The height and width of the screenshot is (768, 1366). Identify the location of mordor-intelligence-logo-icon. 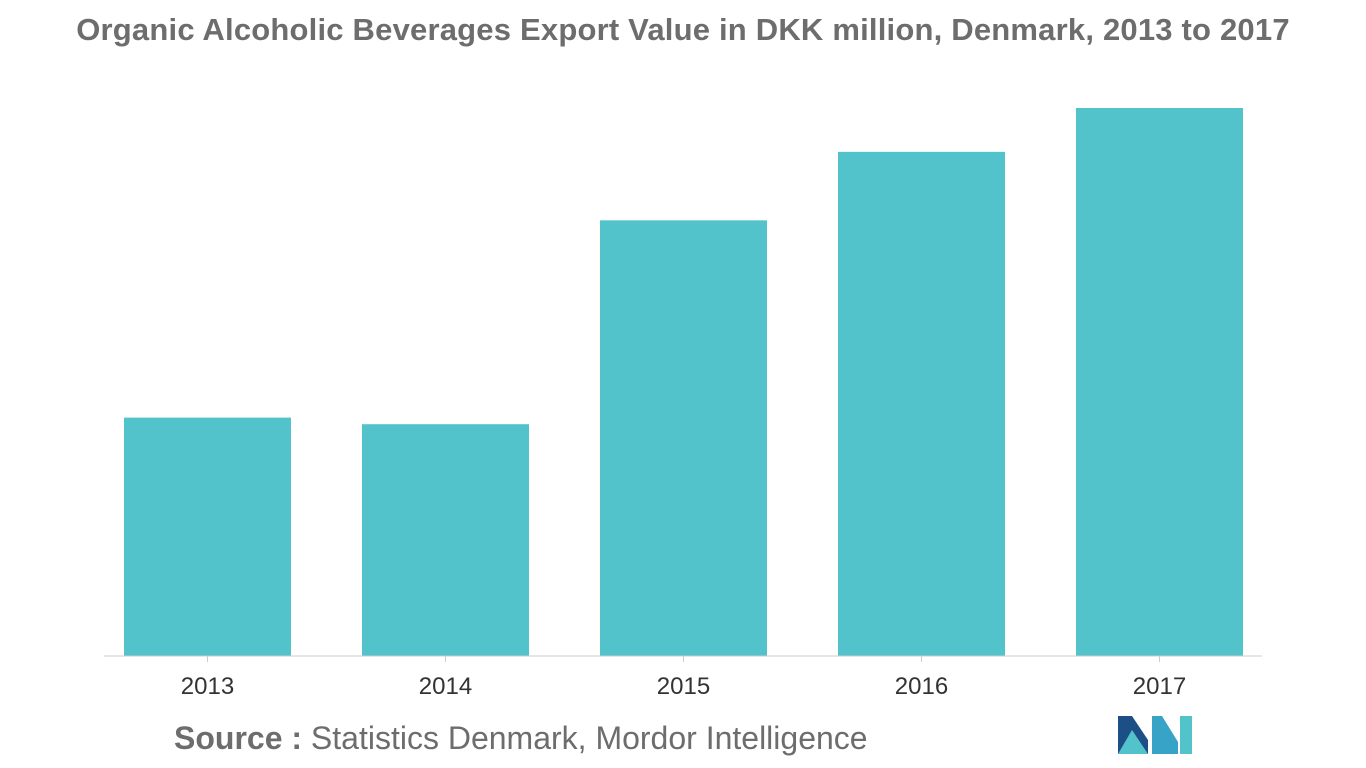
(1155, 735).